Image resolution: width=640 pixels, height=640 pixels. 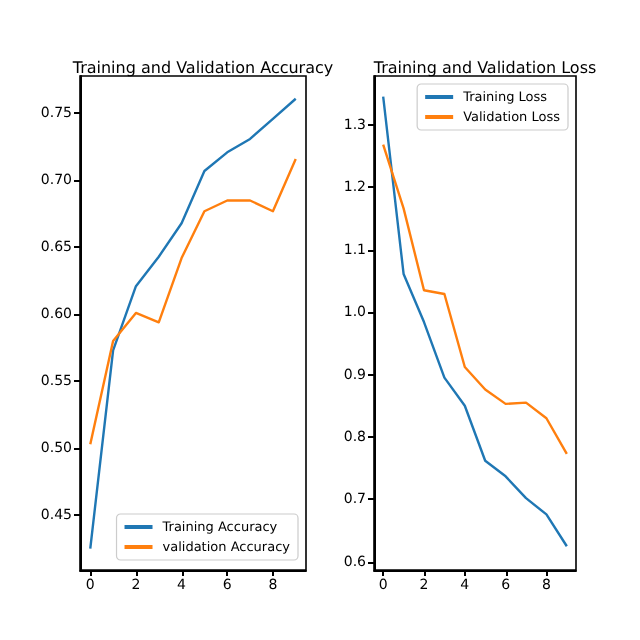 I want to click on chart-title: Training and Validation Accuracy, so click(x=202, y=68).